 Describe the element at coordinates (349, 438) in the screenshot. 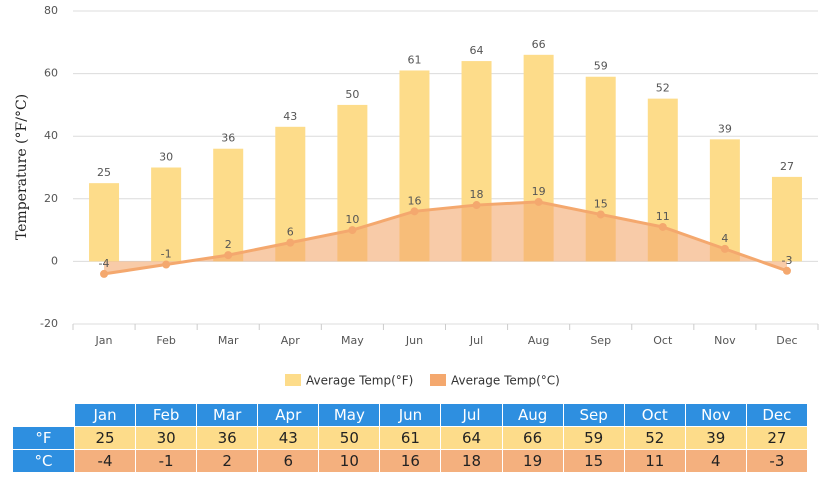

I see `cell: 50` at that location.